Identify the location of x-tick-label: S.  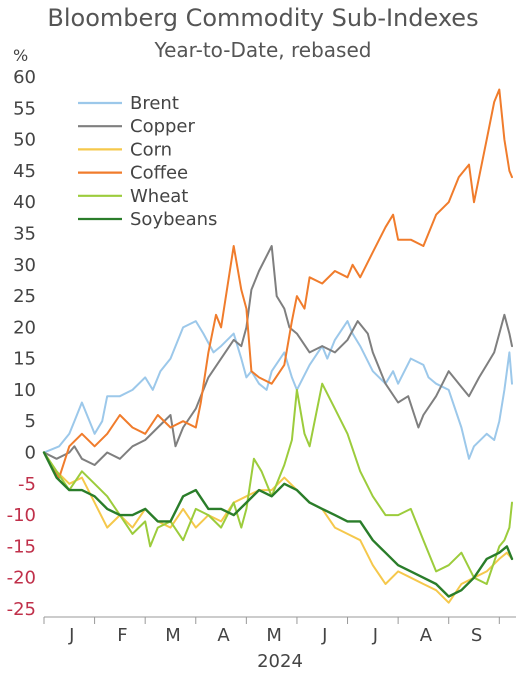
(476, 635).